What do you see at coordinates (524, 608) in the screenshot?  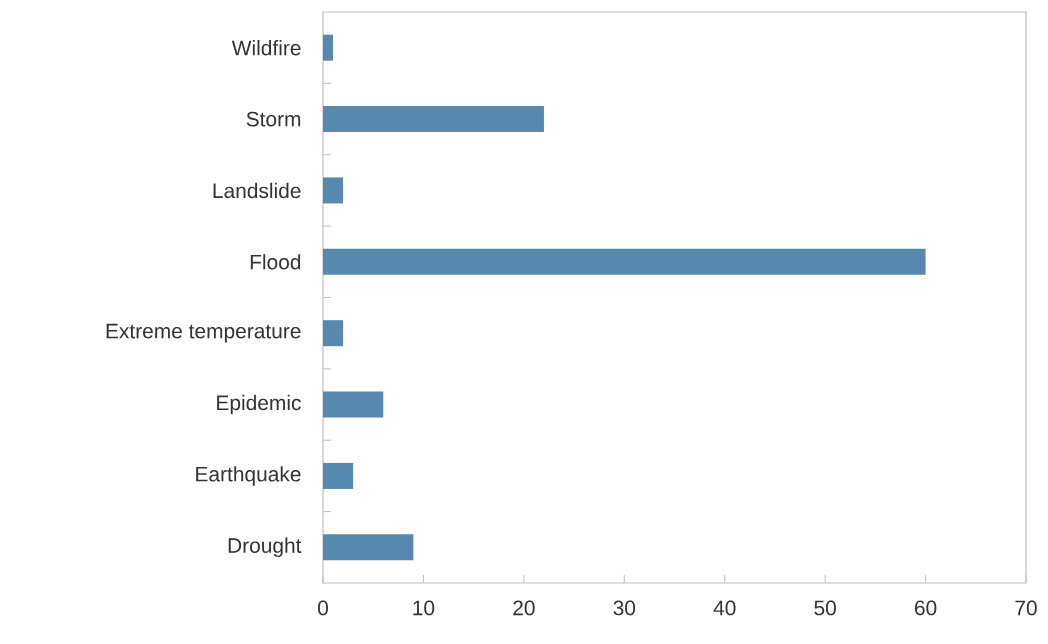 I see `x-tick-label: 20` at bounding box center [524, 608].